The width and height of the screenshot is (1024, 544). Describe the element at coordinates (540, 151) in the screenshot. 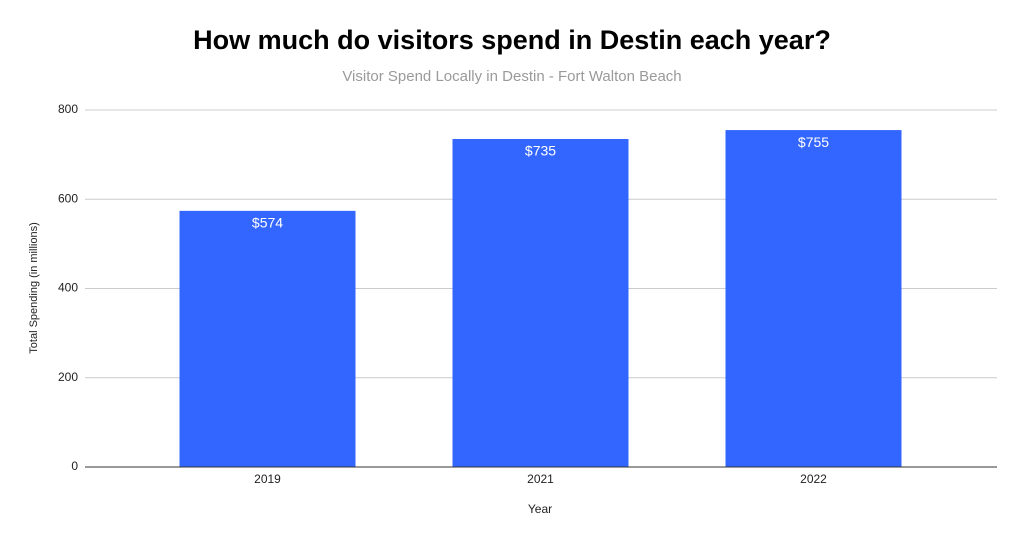

I see `value-label: $735` at that location.